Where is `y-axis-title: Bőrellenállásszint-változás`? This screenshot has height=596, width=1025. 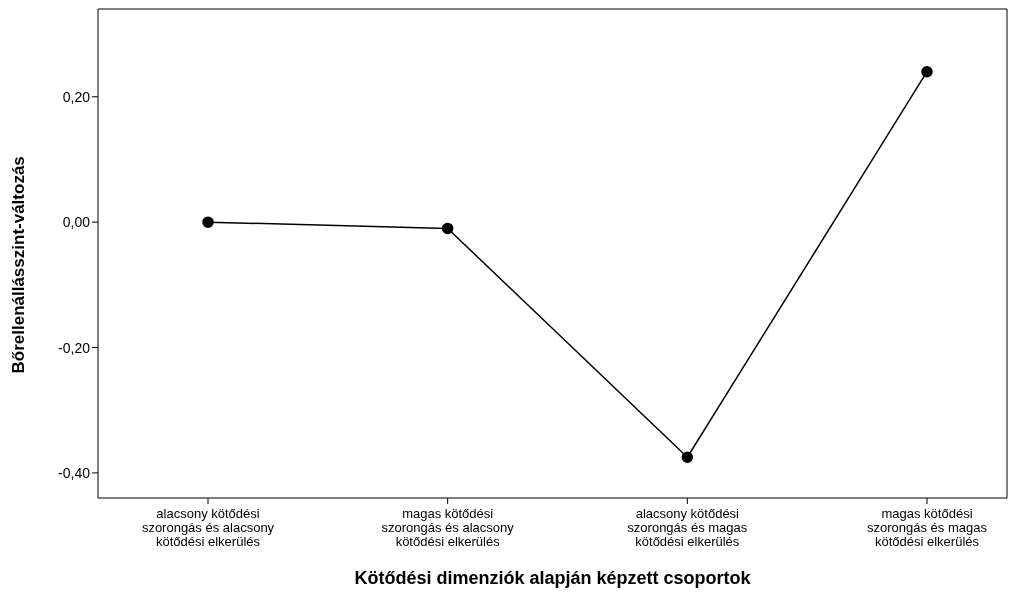
y-axis-title: Bőrellenállásszint-változás is located at coordinates (19, 265).